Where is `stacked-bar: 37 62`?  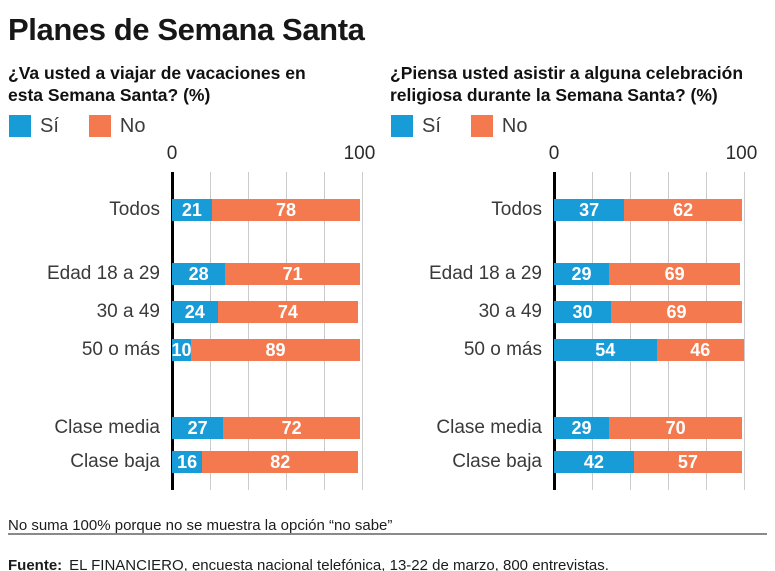
stacked-bar: 37 62 is located at coordinates (649, 210).